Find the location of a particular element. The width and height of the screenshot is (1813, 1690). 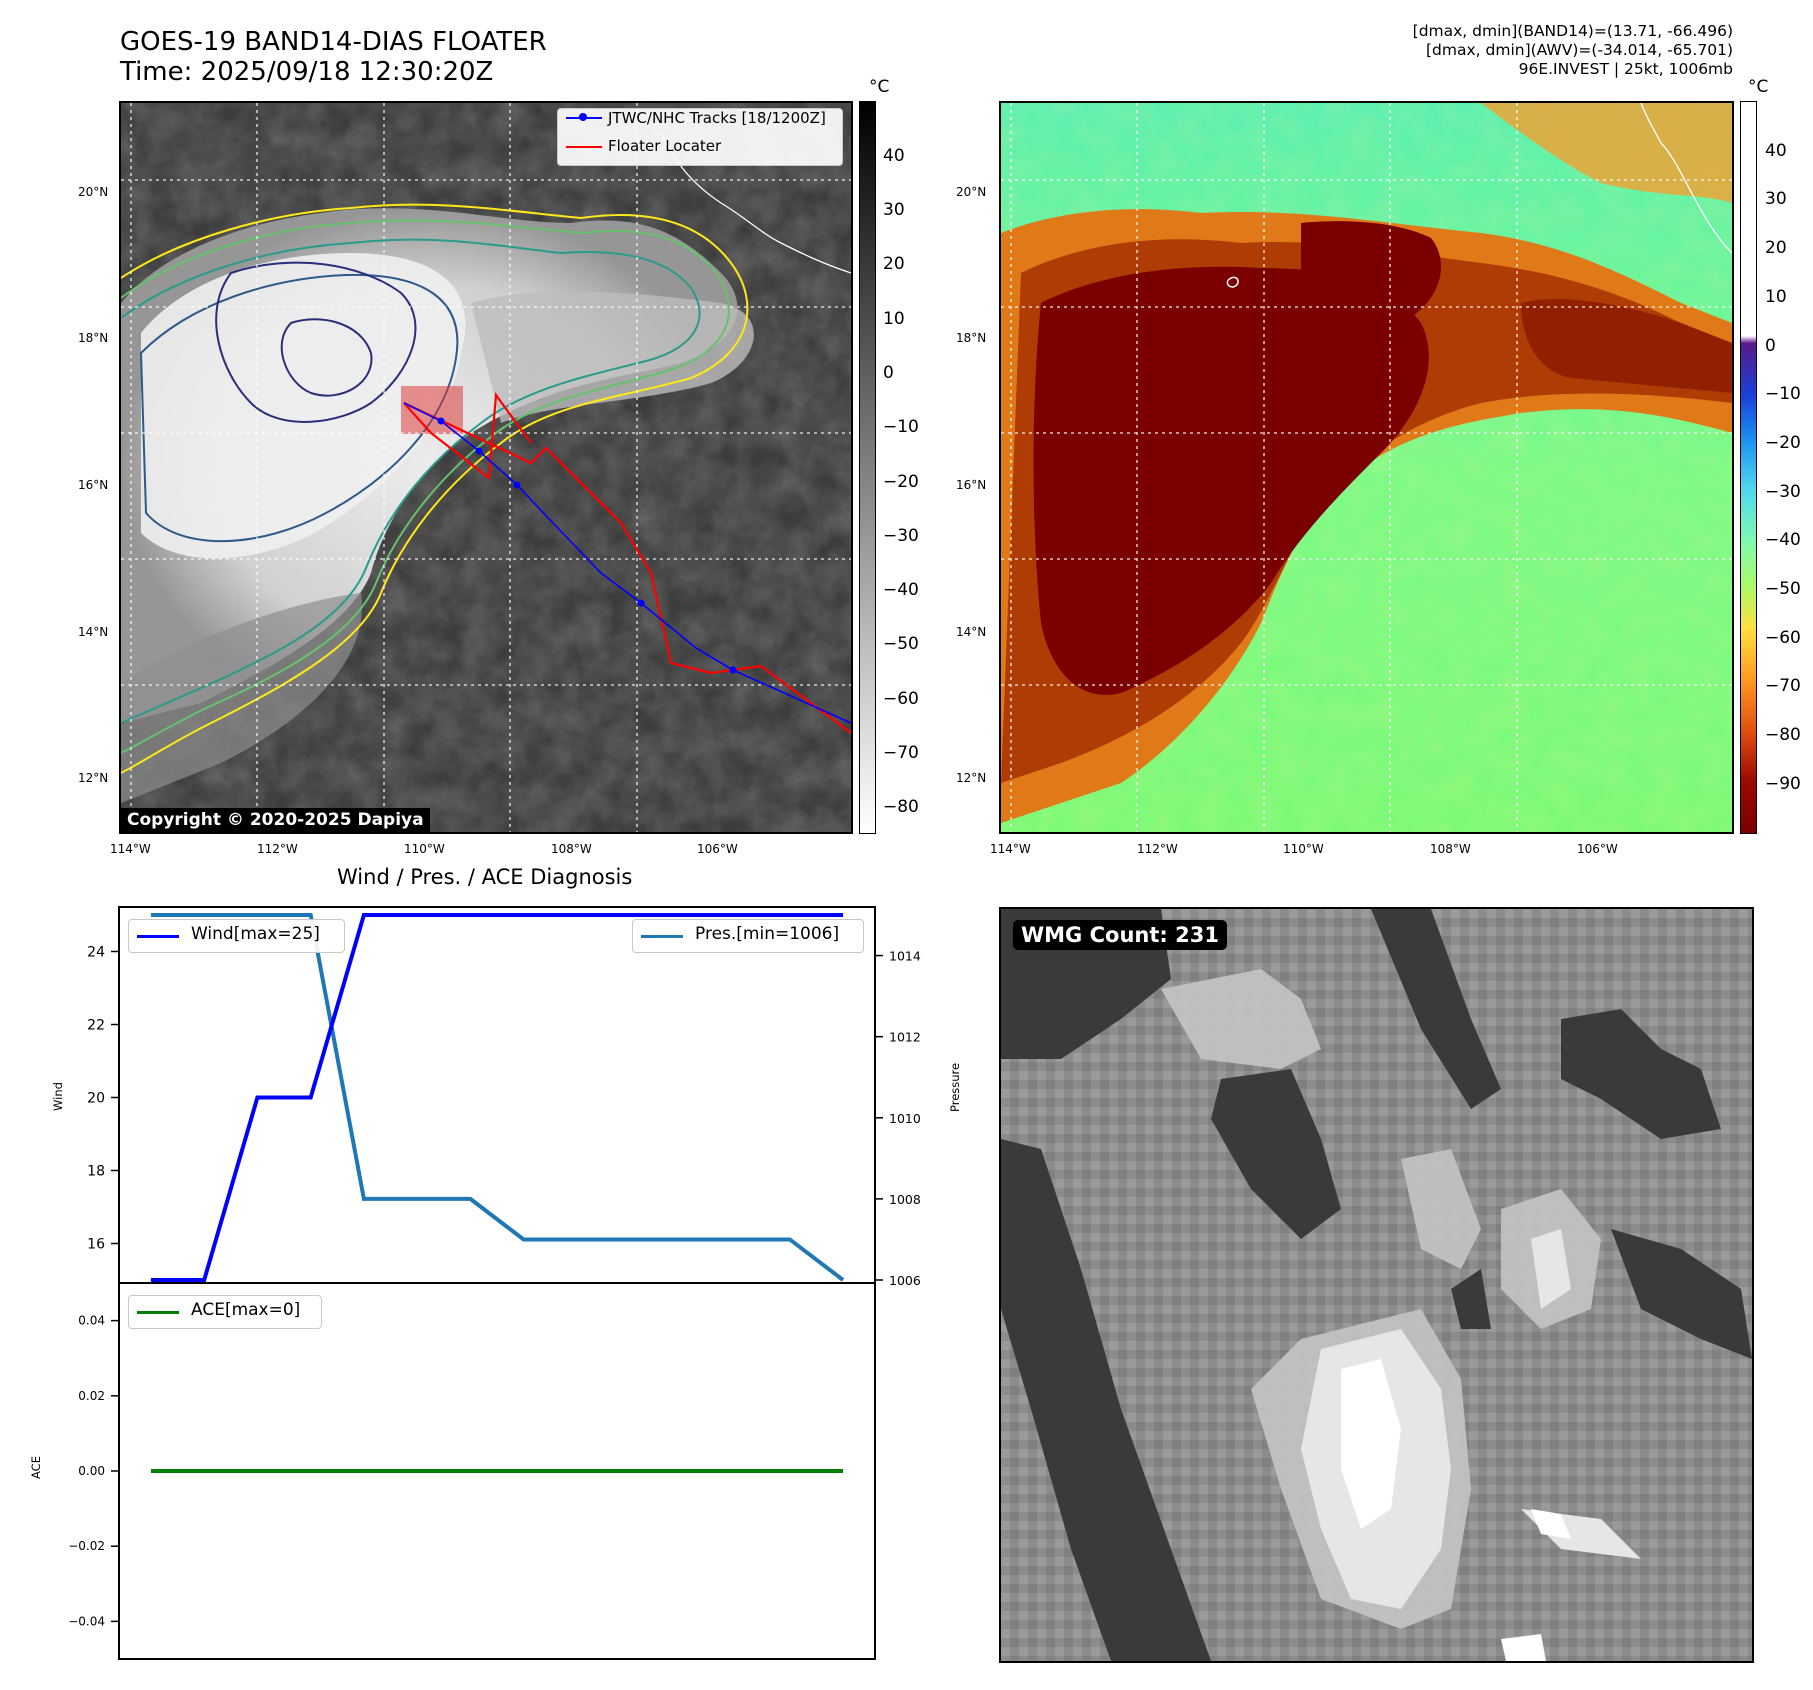

awv-lat-label: 12°N is located at coordinates (971, 778).